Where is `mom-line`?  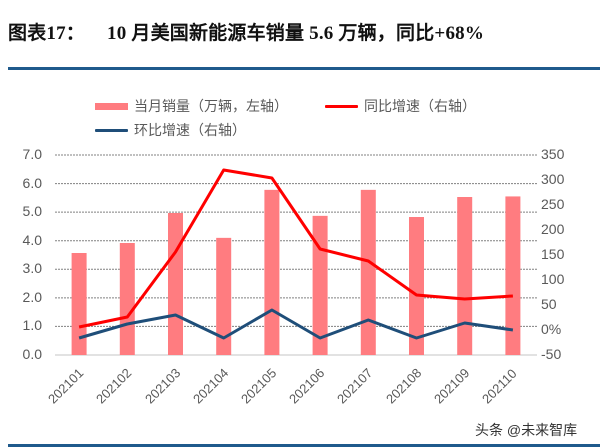
mom-line is located at coordinates (296, 324).